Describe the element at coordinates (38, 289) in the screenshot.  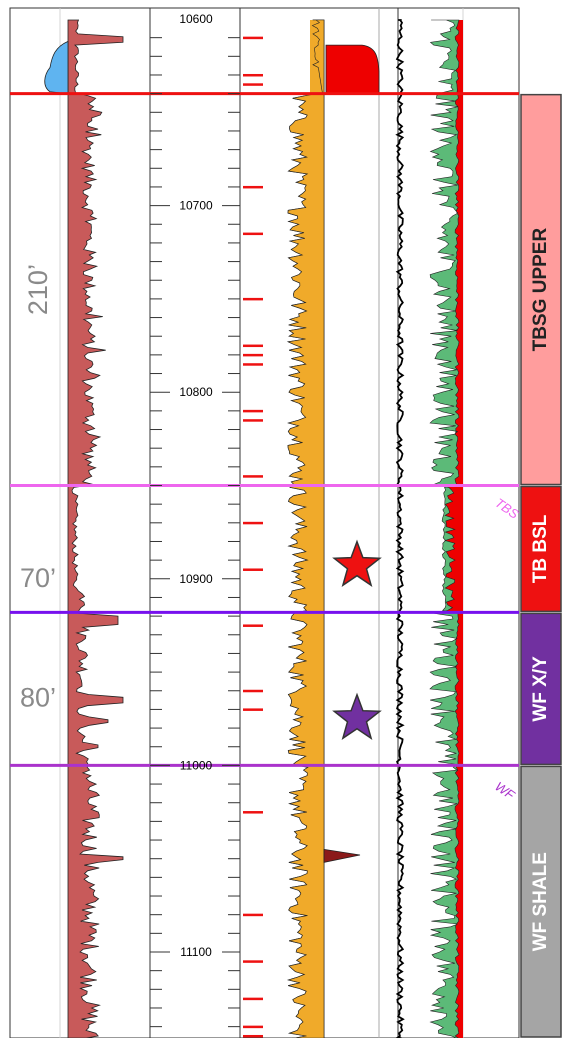
I see `thickness-label: 210’` at that location.